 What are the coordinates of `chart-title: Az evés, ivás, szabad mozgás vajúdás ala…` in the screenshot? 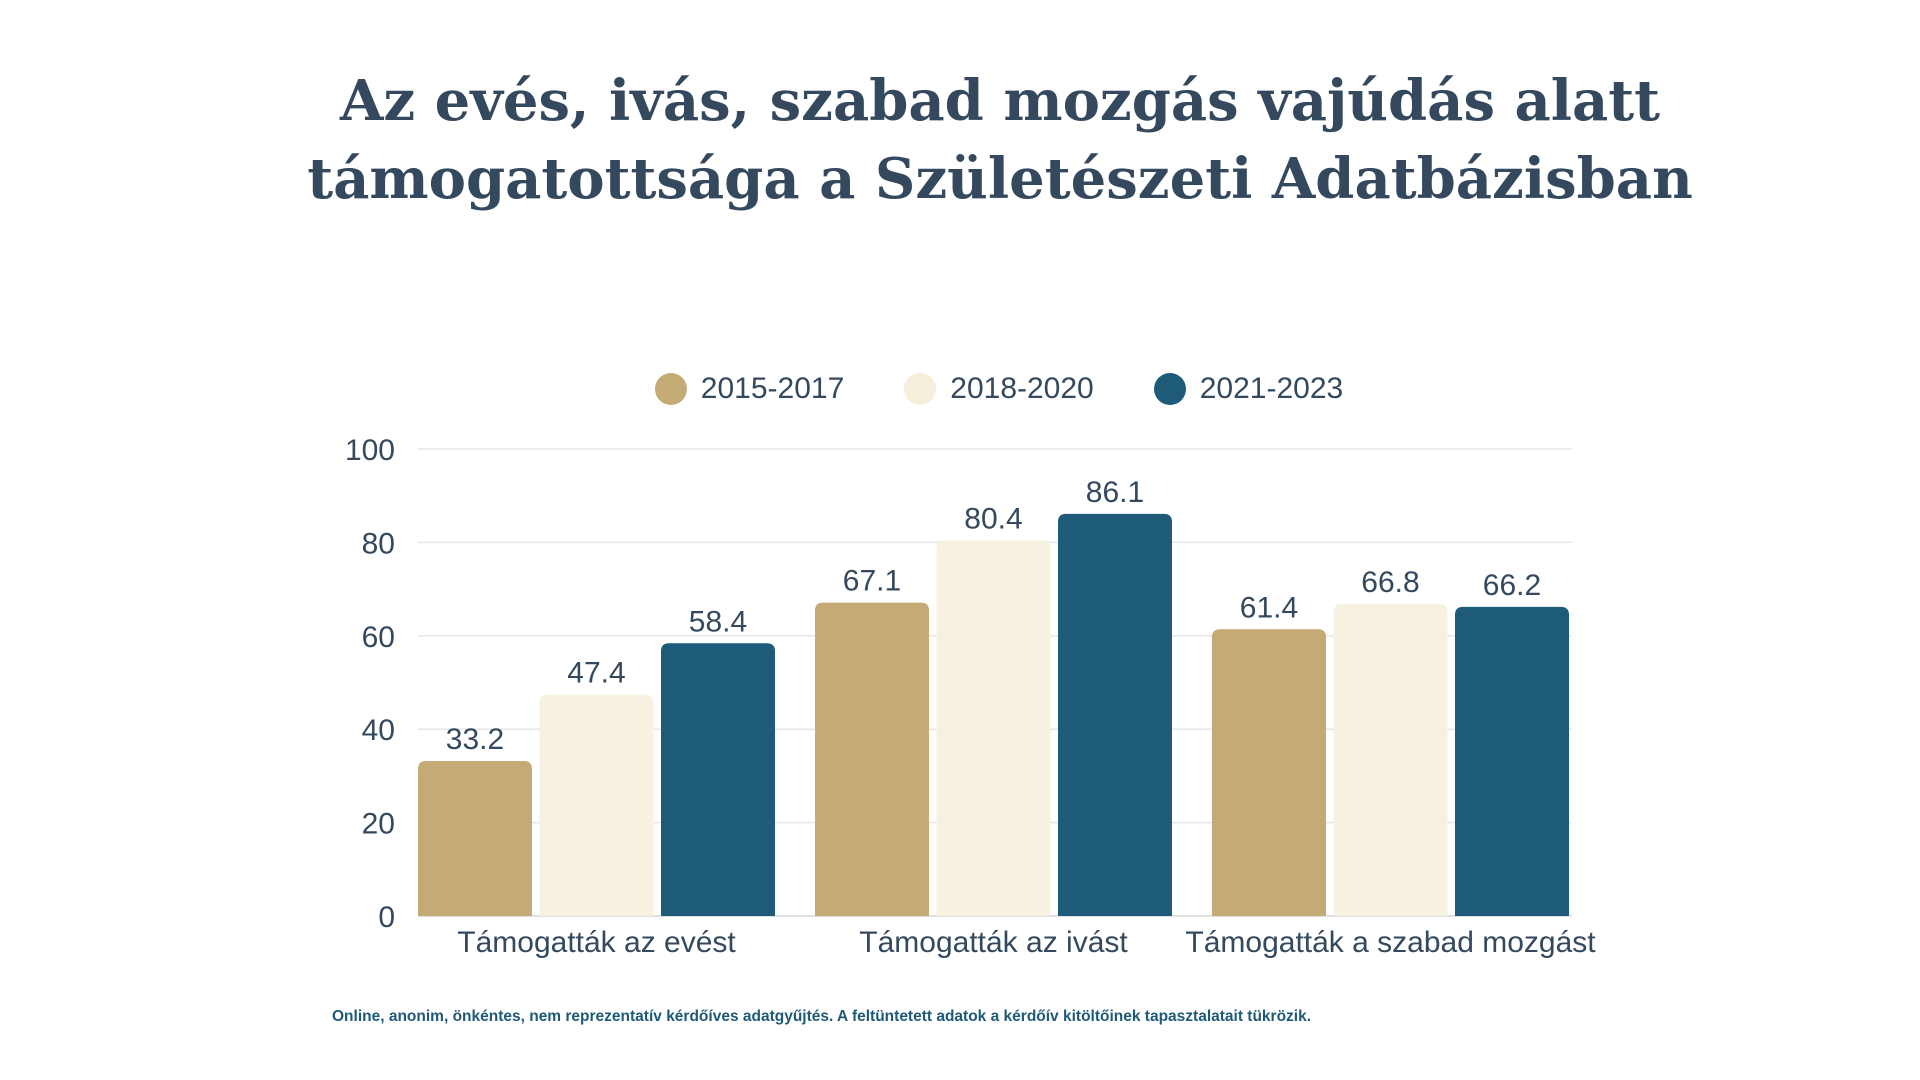 It's located at (960, 140).